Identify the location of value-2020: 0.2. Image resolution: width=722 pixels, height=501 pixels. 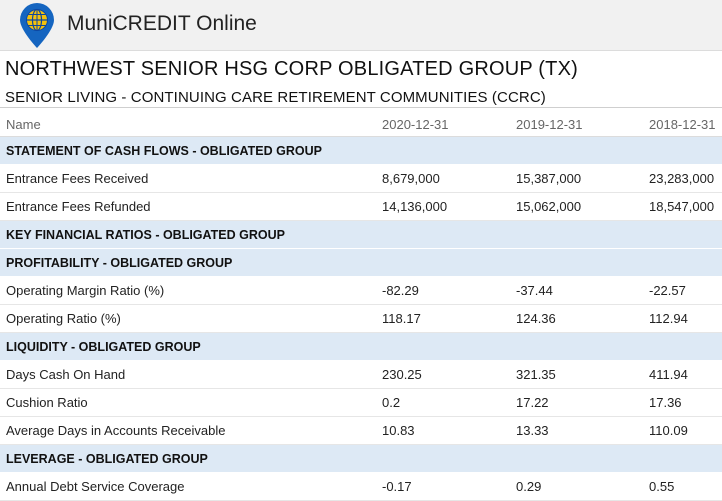
(391, 402).